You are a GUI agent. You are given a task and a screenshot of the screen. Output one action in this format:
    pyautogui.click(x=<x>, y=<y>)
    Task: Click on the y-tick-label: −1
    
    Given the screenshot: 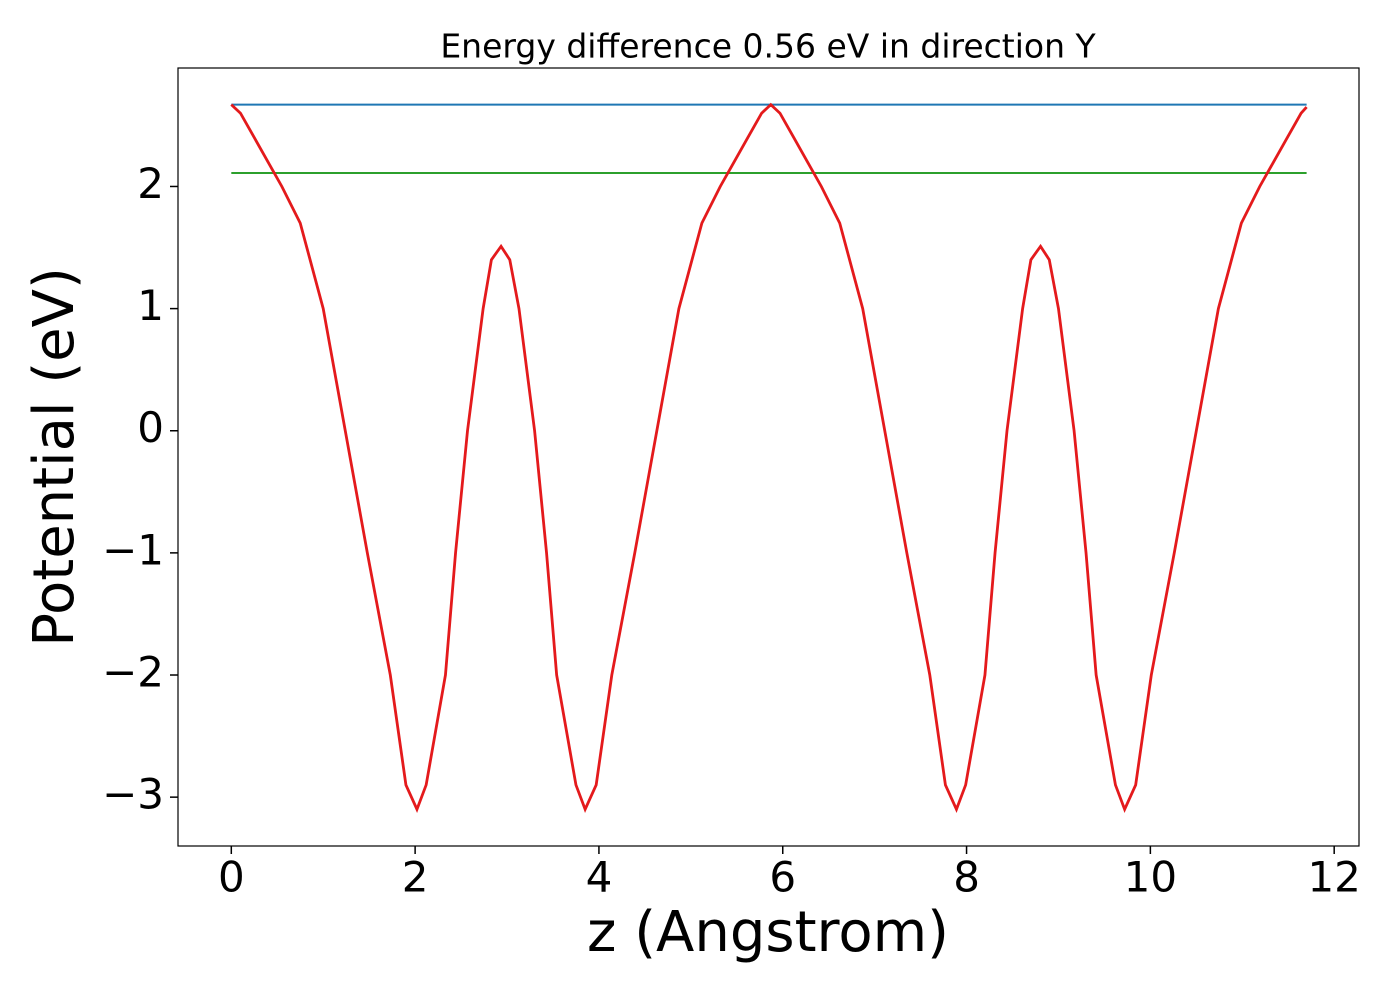 What is the action you would take?
    pyautogui.click(x=133, y=549)
    